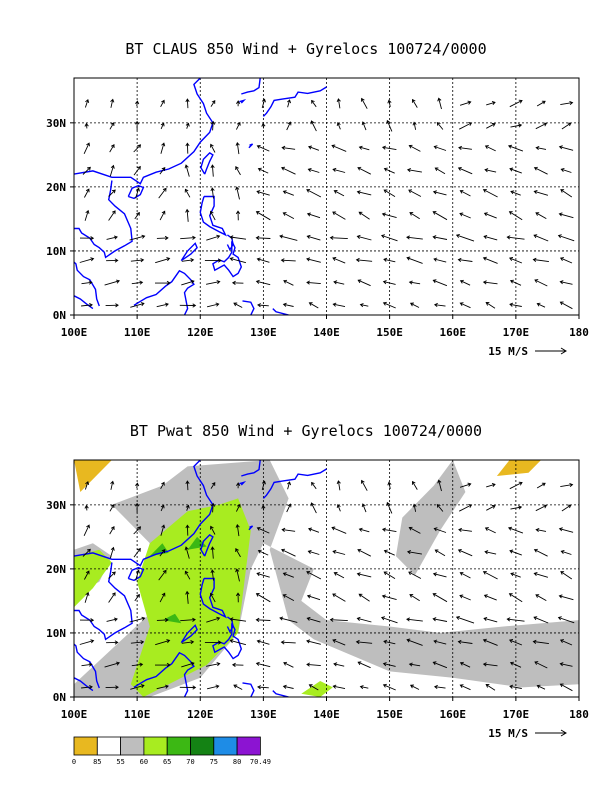 The height and width of the screenshot is (792, 612). What do you see at coordinates (56, 251) in the screenshot?
I see `y-tick-label-10N: 10N` at bounding box center [56, 251].